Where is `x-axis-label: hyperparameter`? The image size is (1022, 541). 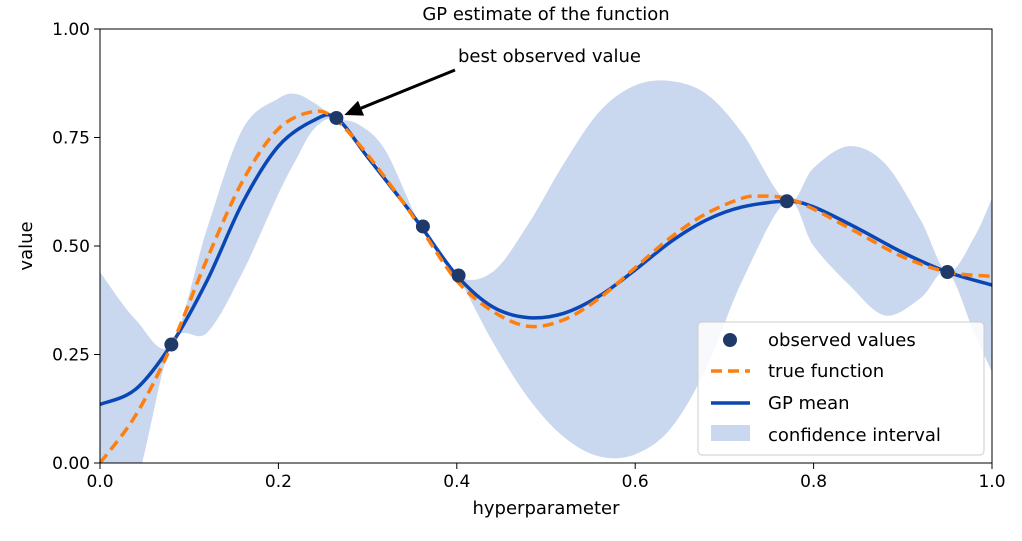
x-axis-label: hyperparameter is located at coordinates (547, 508).